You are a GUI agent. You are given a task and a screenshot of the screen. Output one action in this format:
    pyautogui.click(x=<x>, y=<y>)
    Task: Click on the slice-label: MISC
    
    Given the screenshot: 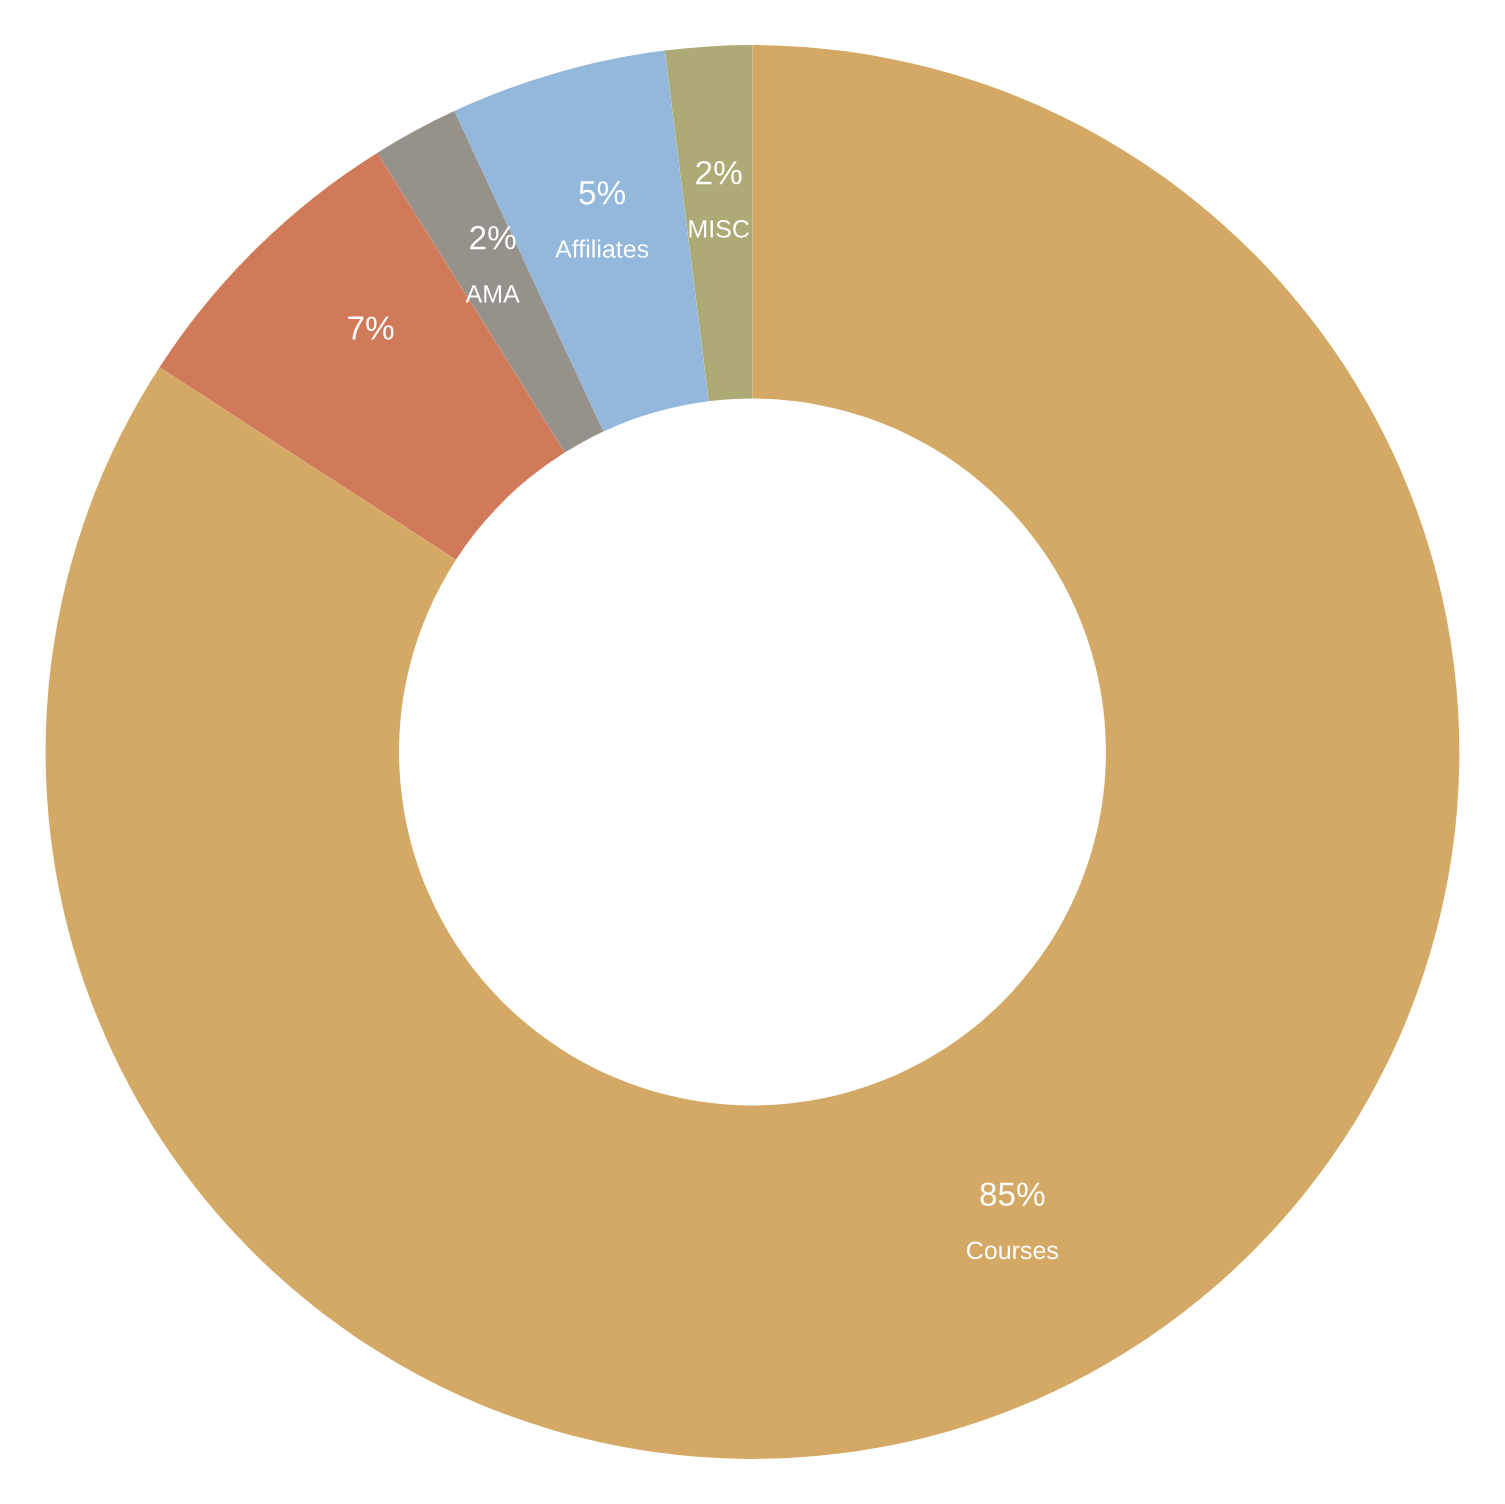 What is the action you would take?
    pyautogui.click(x=719, y=229)
    